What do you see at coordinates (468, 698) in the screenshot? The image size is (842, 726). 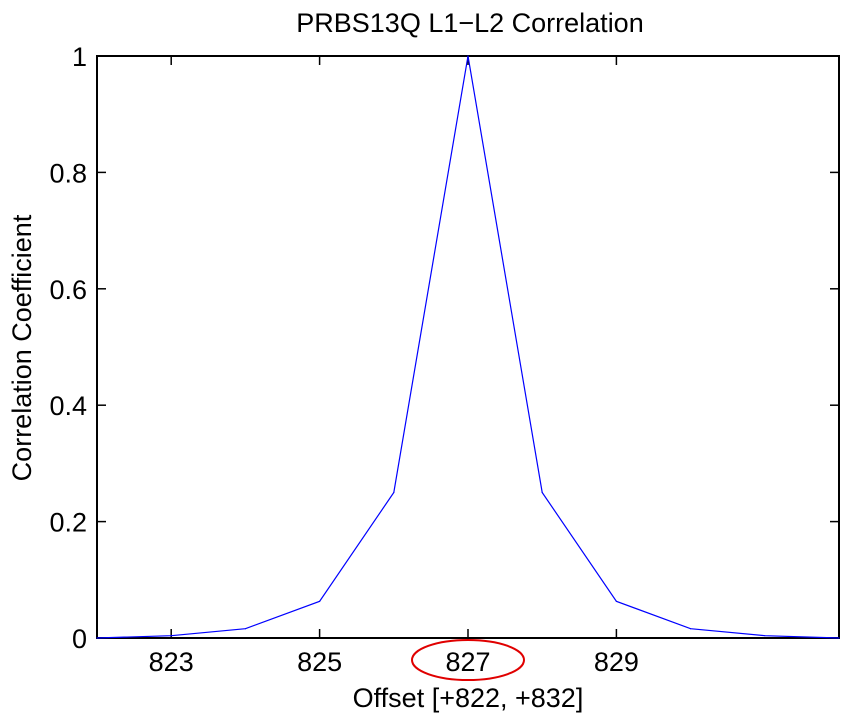 I see `x-axis-label: Offset [+822, +832]` at bounding box center [468, 698].